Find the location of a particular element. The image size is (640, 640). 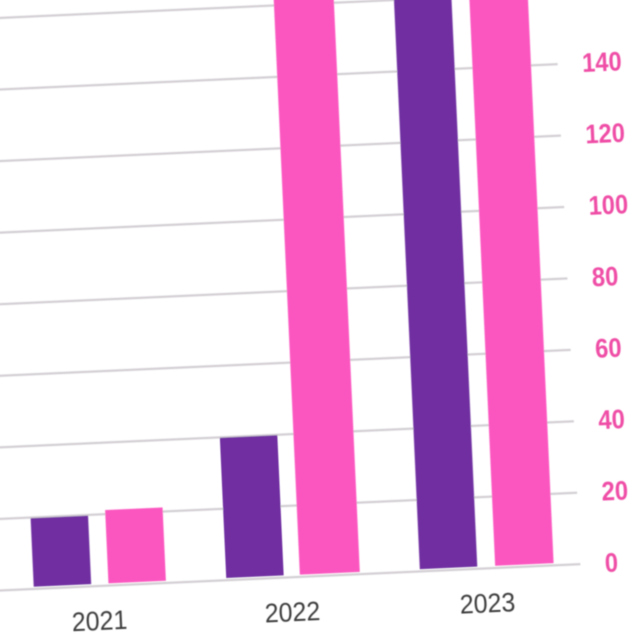

svg-text: 120 is located at coordinates (605, 134).